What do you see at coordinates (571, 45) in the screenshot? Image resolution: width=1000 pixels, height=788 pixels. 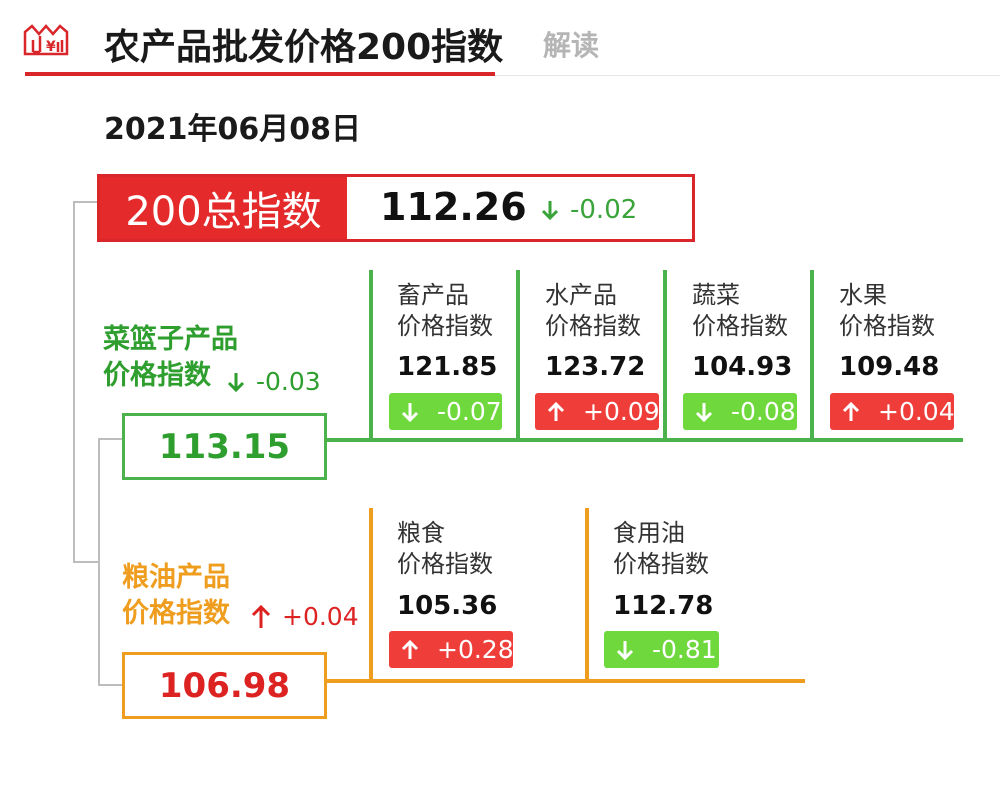 I see `tab-explain: 解读` at bounding box center [571, 45].